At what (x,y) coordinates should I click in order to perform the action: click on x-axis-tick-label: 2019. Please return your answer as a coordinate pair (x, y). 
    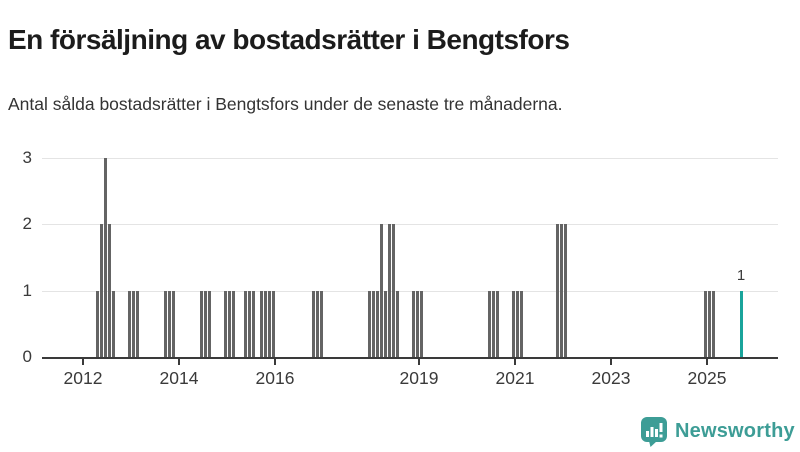
    Looking at the image, I should click on (419, 378).